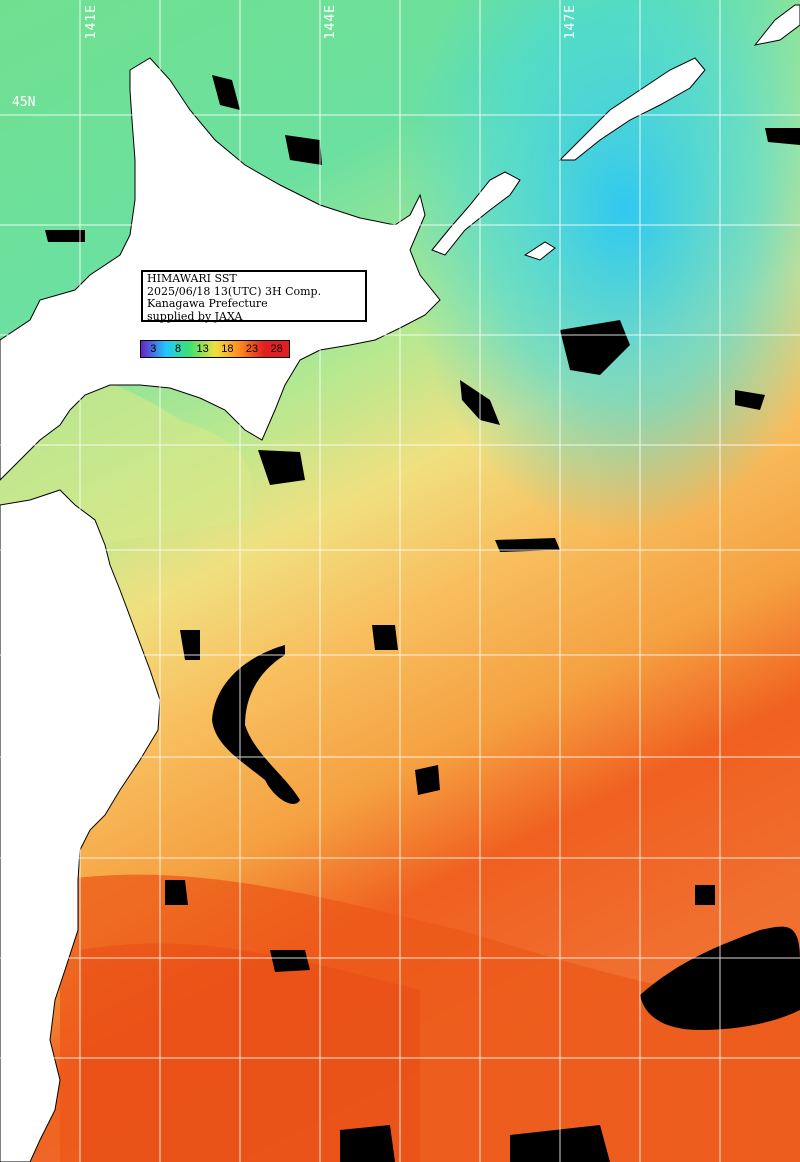 The width and height of the screenshot is (800, 1162). What do you see at coordinates (195, 316) in the screenshot?
I see `info-credit: supplied by JAXA` at bounding box center [195, 316].